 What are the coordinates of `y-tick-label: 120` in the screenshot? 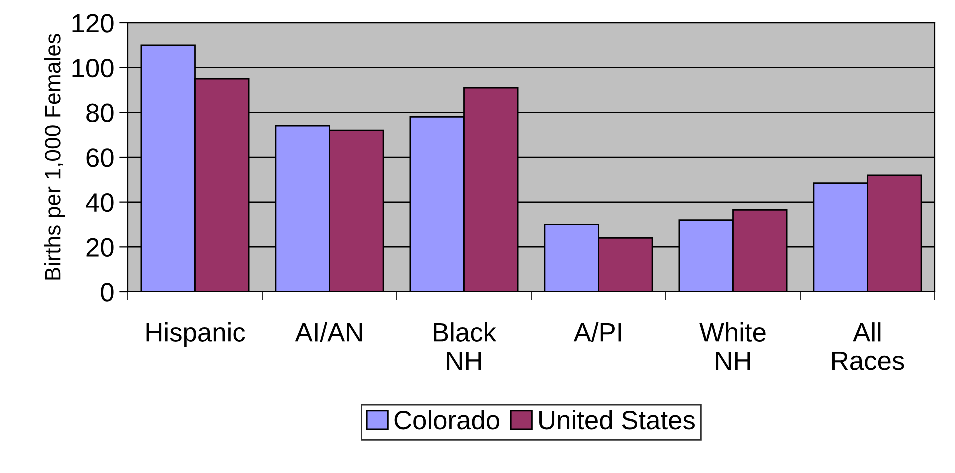 It's located at (93, 23).